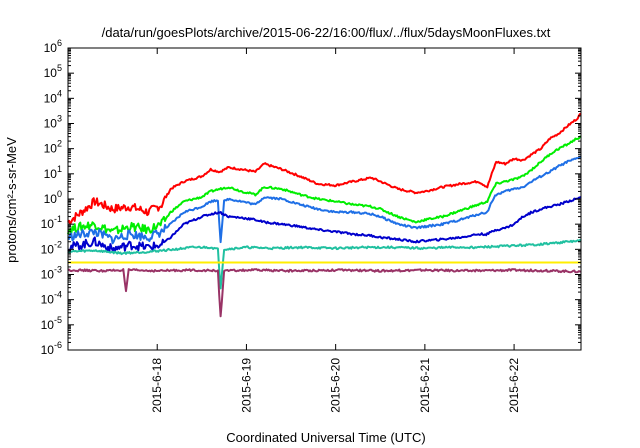 Image resolution: width=640 pixels, height=448 pixels. What do you see at coordinates (53, 96) in the screenshot?
I see `y-tick-label: 10⁴` at bounding box center [53, 96].